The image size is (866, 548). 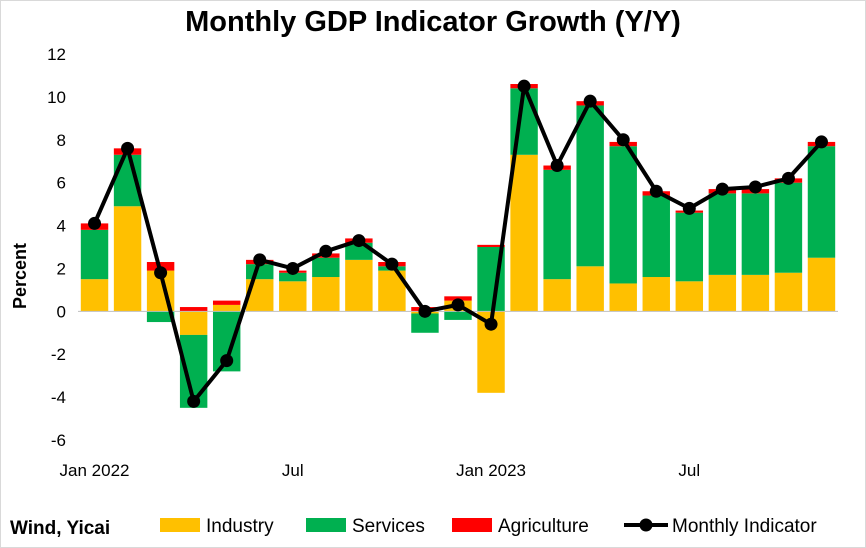 What do you see at coordinates (56, 97) in the screenshot?
I see `y-tick-label: 10` at bounding box center [56, 97].